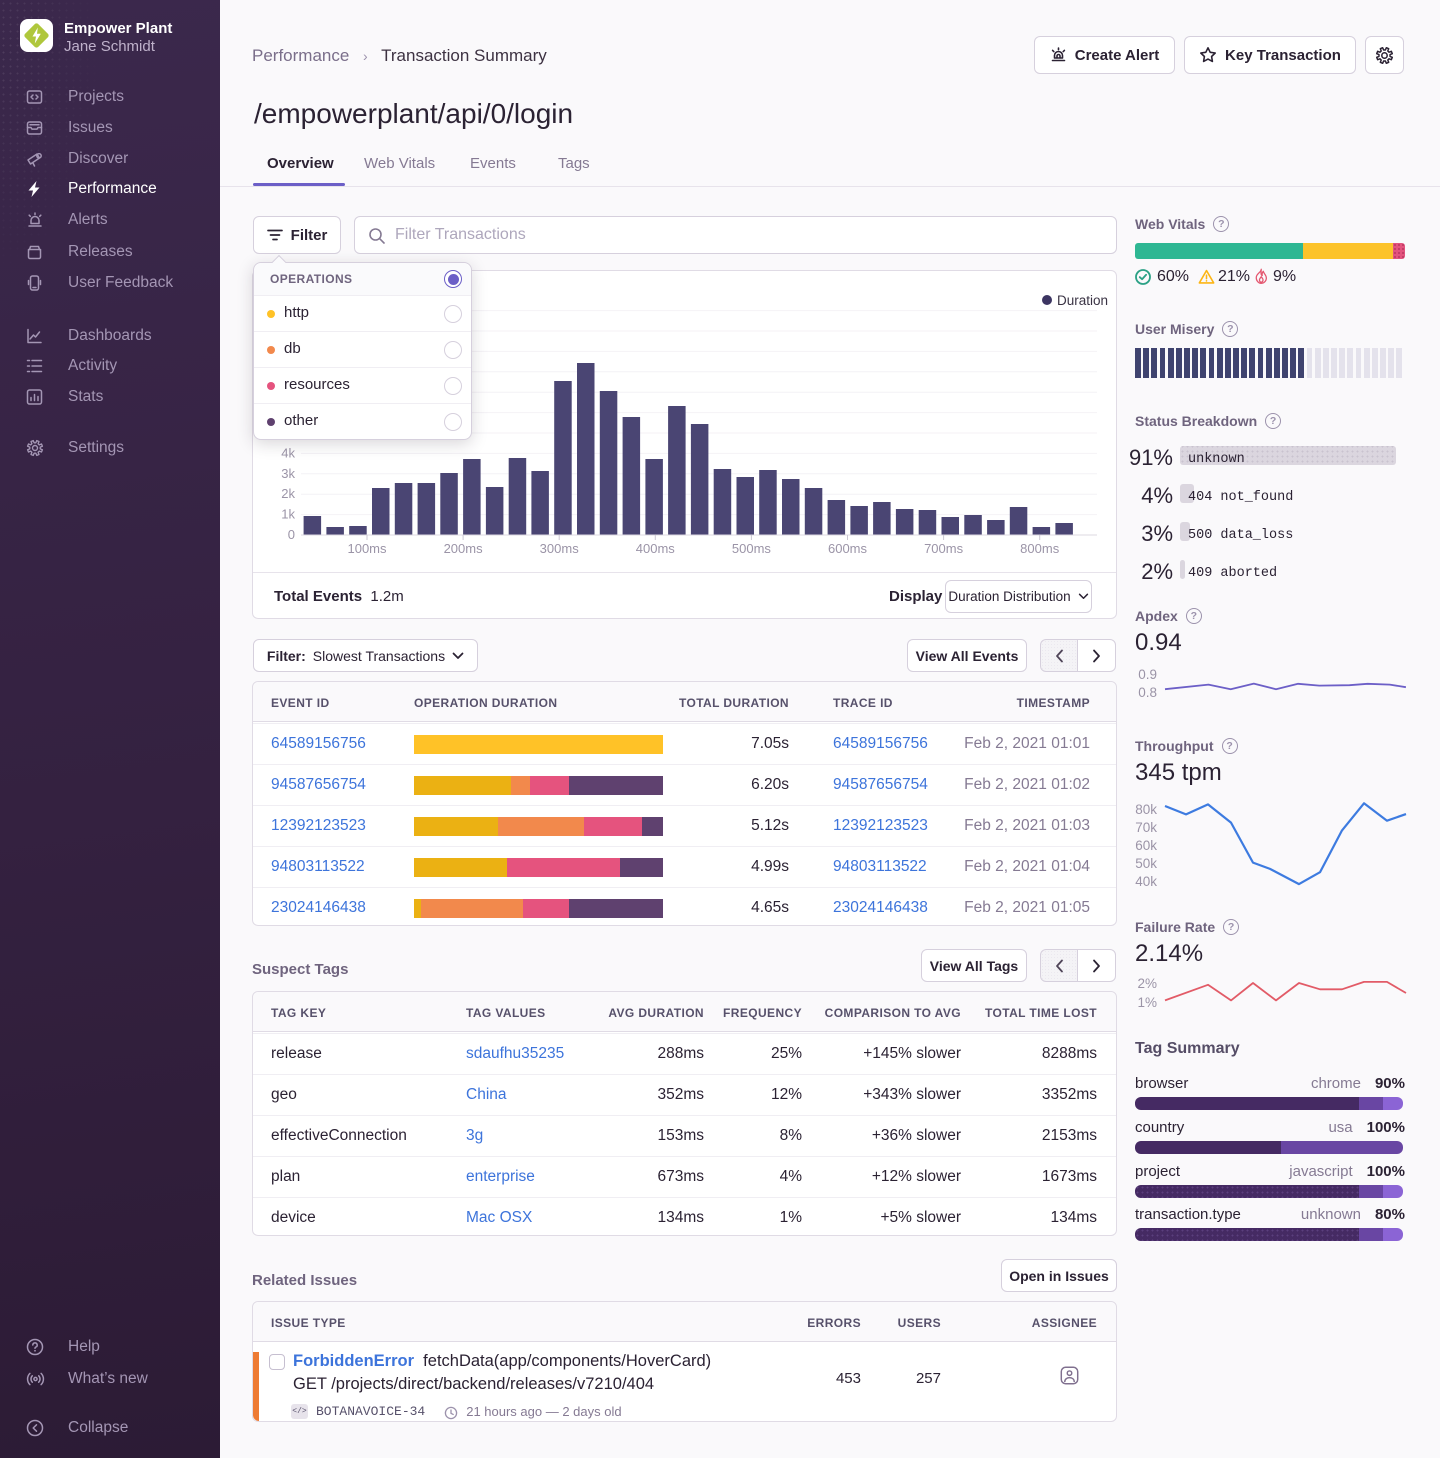 This screenshot has width=1440, height=1458. What do you see at coordinates (1146, 809) in the screenshot?
I see `svg-text: 80k` at bounding box center [1146, 809].